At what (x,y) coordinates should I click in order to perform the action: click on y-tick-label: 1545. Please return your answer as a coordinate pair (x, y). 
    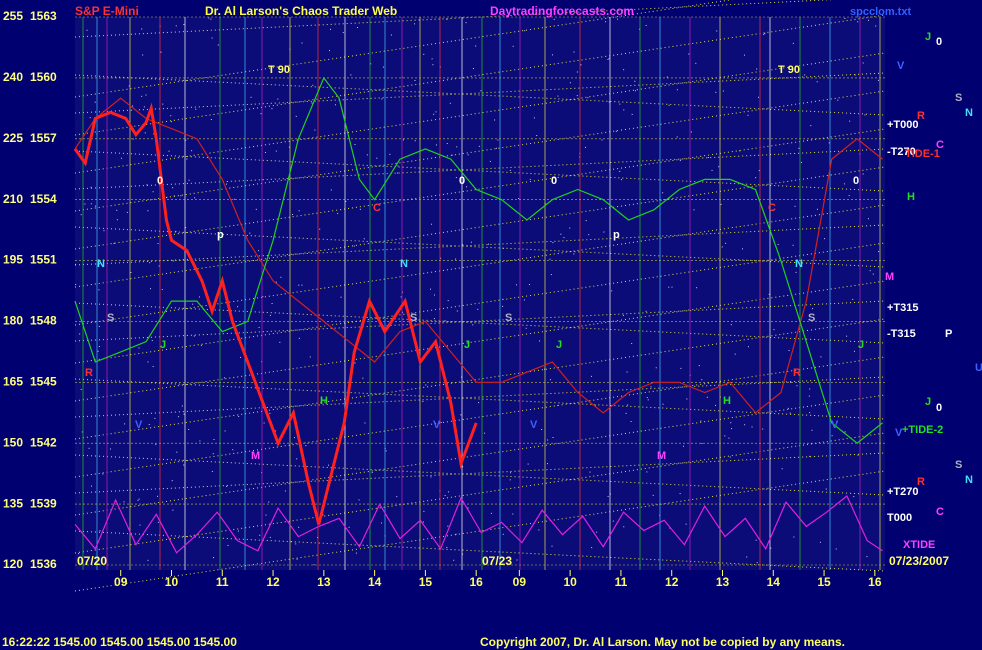
    Looking at the image, I should click on (43, 382).